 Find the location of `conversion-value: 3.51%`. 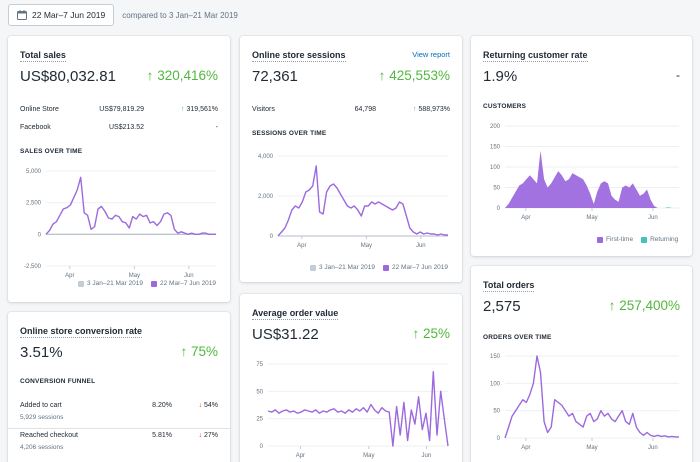

conversion-value: 3.51% is located at coordinates (41, 352).